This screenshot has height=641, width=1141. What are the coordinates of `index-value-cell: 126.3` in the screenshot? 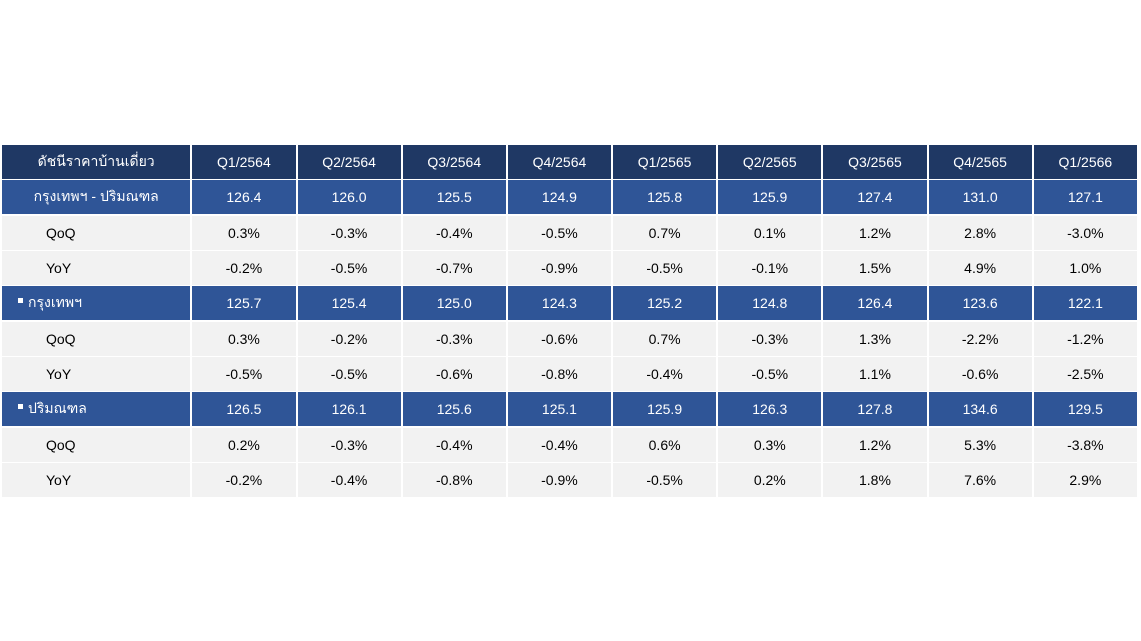 It's located at (771, 410).